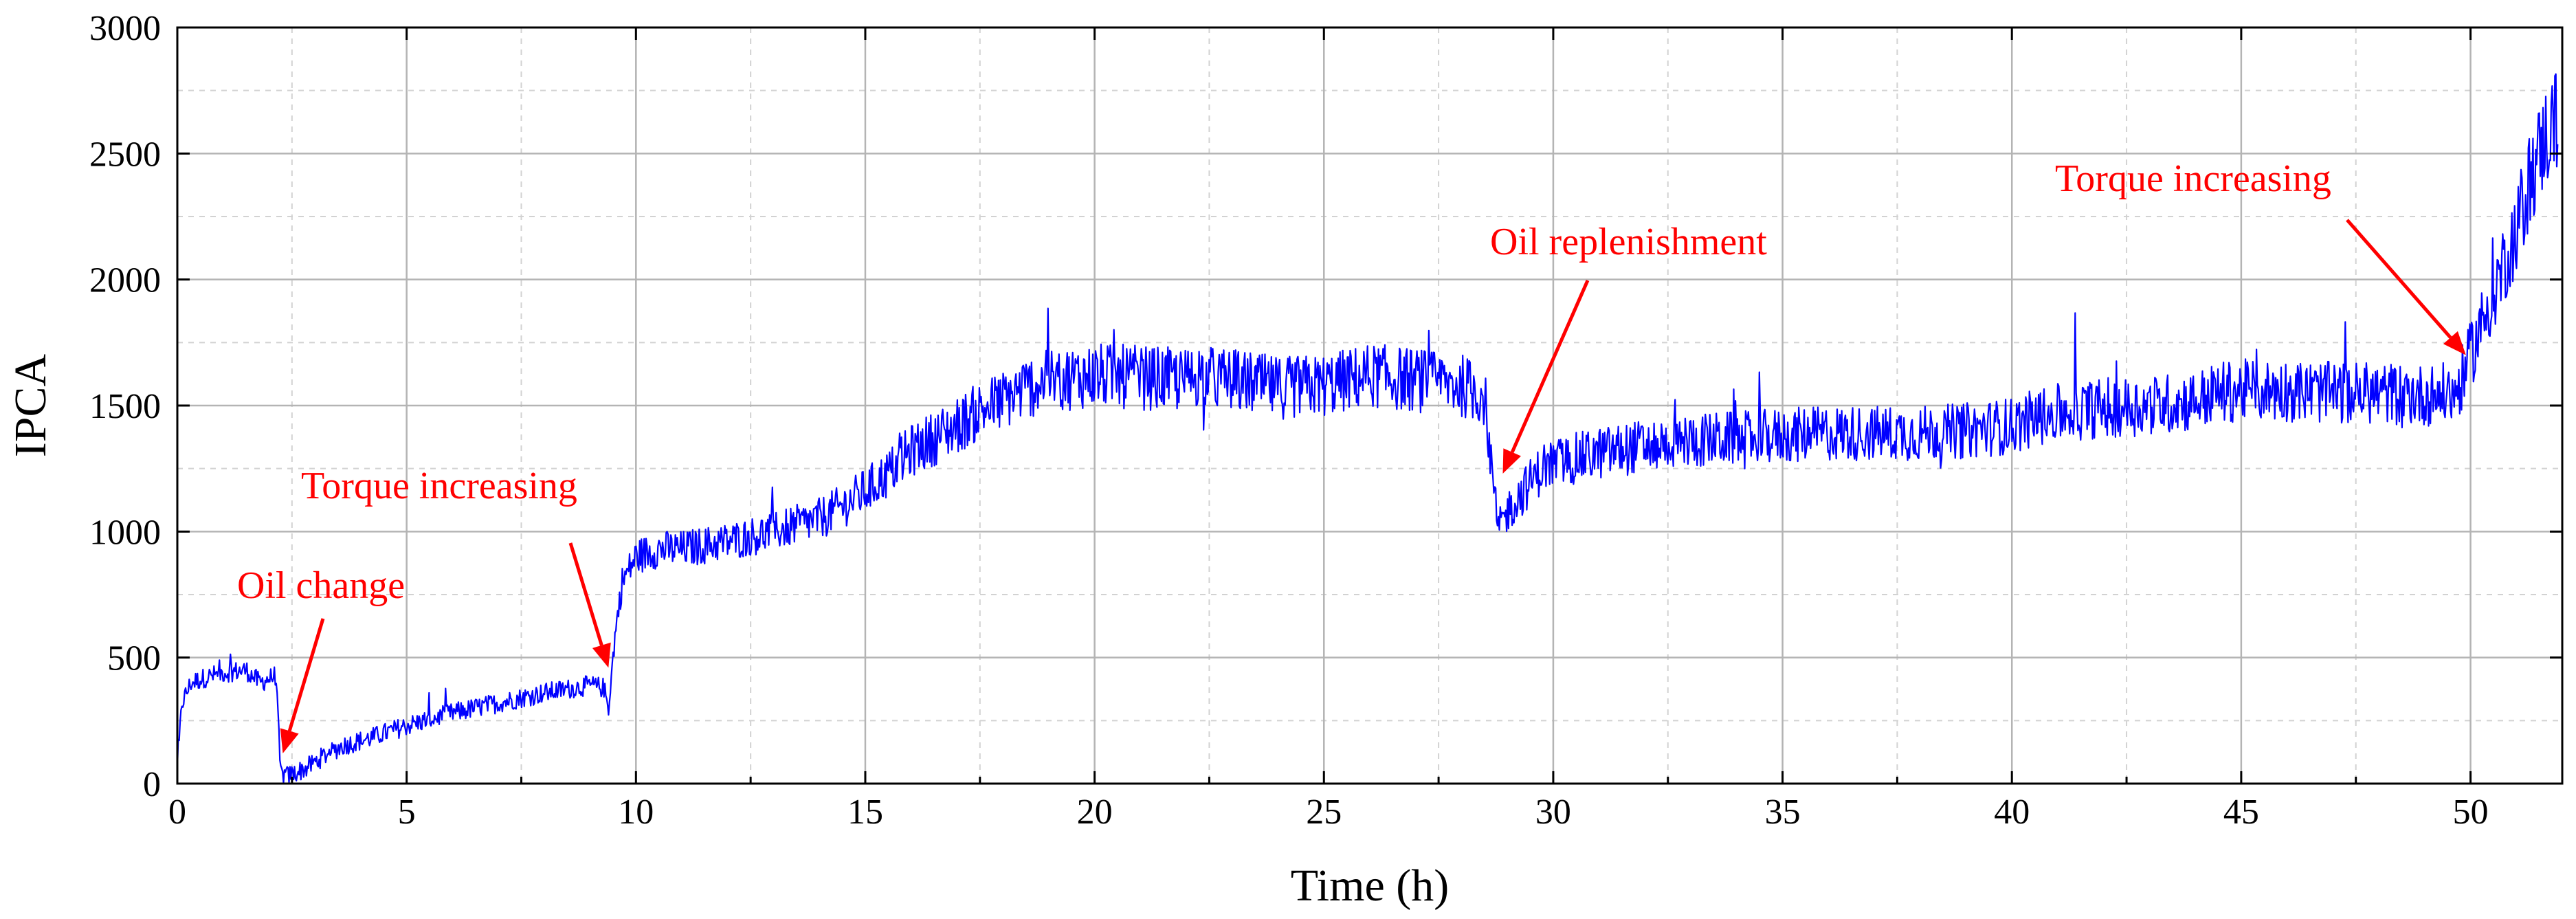 Image resolution: width=2576 pixels, height=919 pixels. Describe the element at coordinates (1628, 242) in the screenshot. I see `annotation-oil-replenishment-label: Oil replenishment` at that location.